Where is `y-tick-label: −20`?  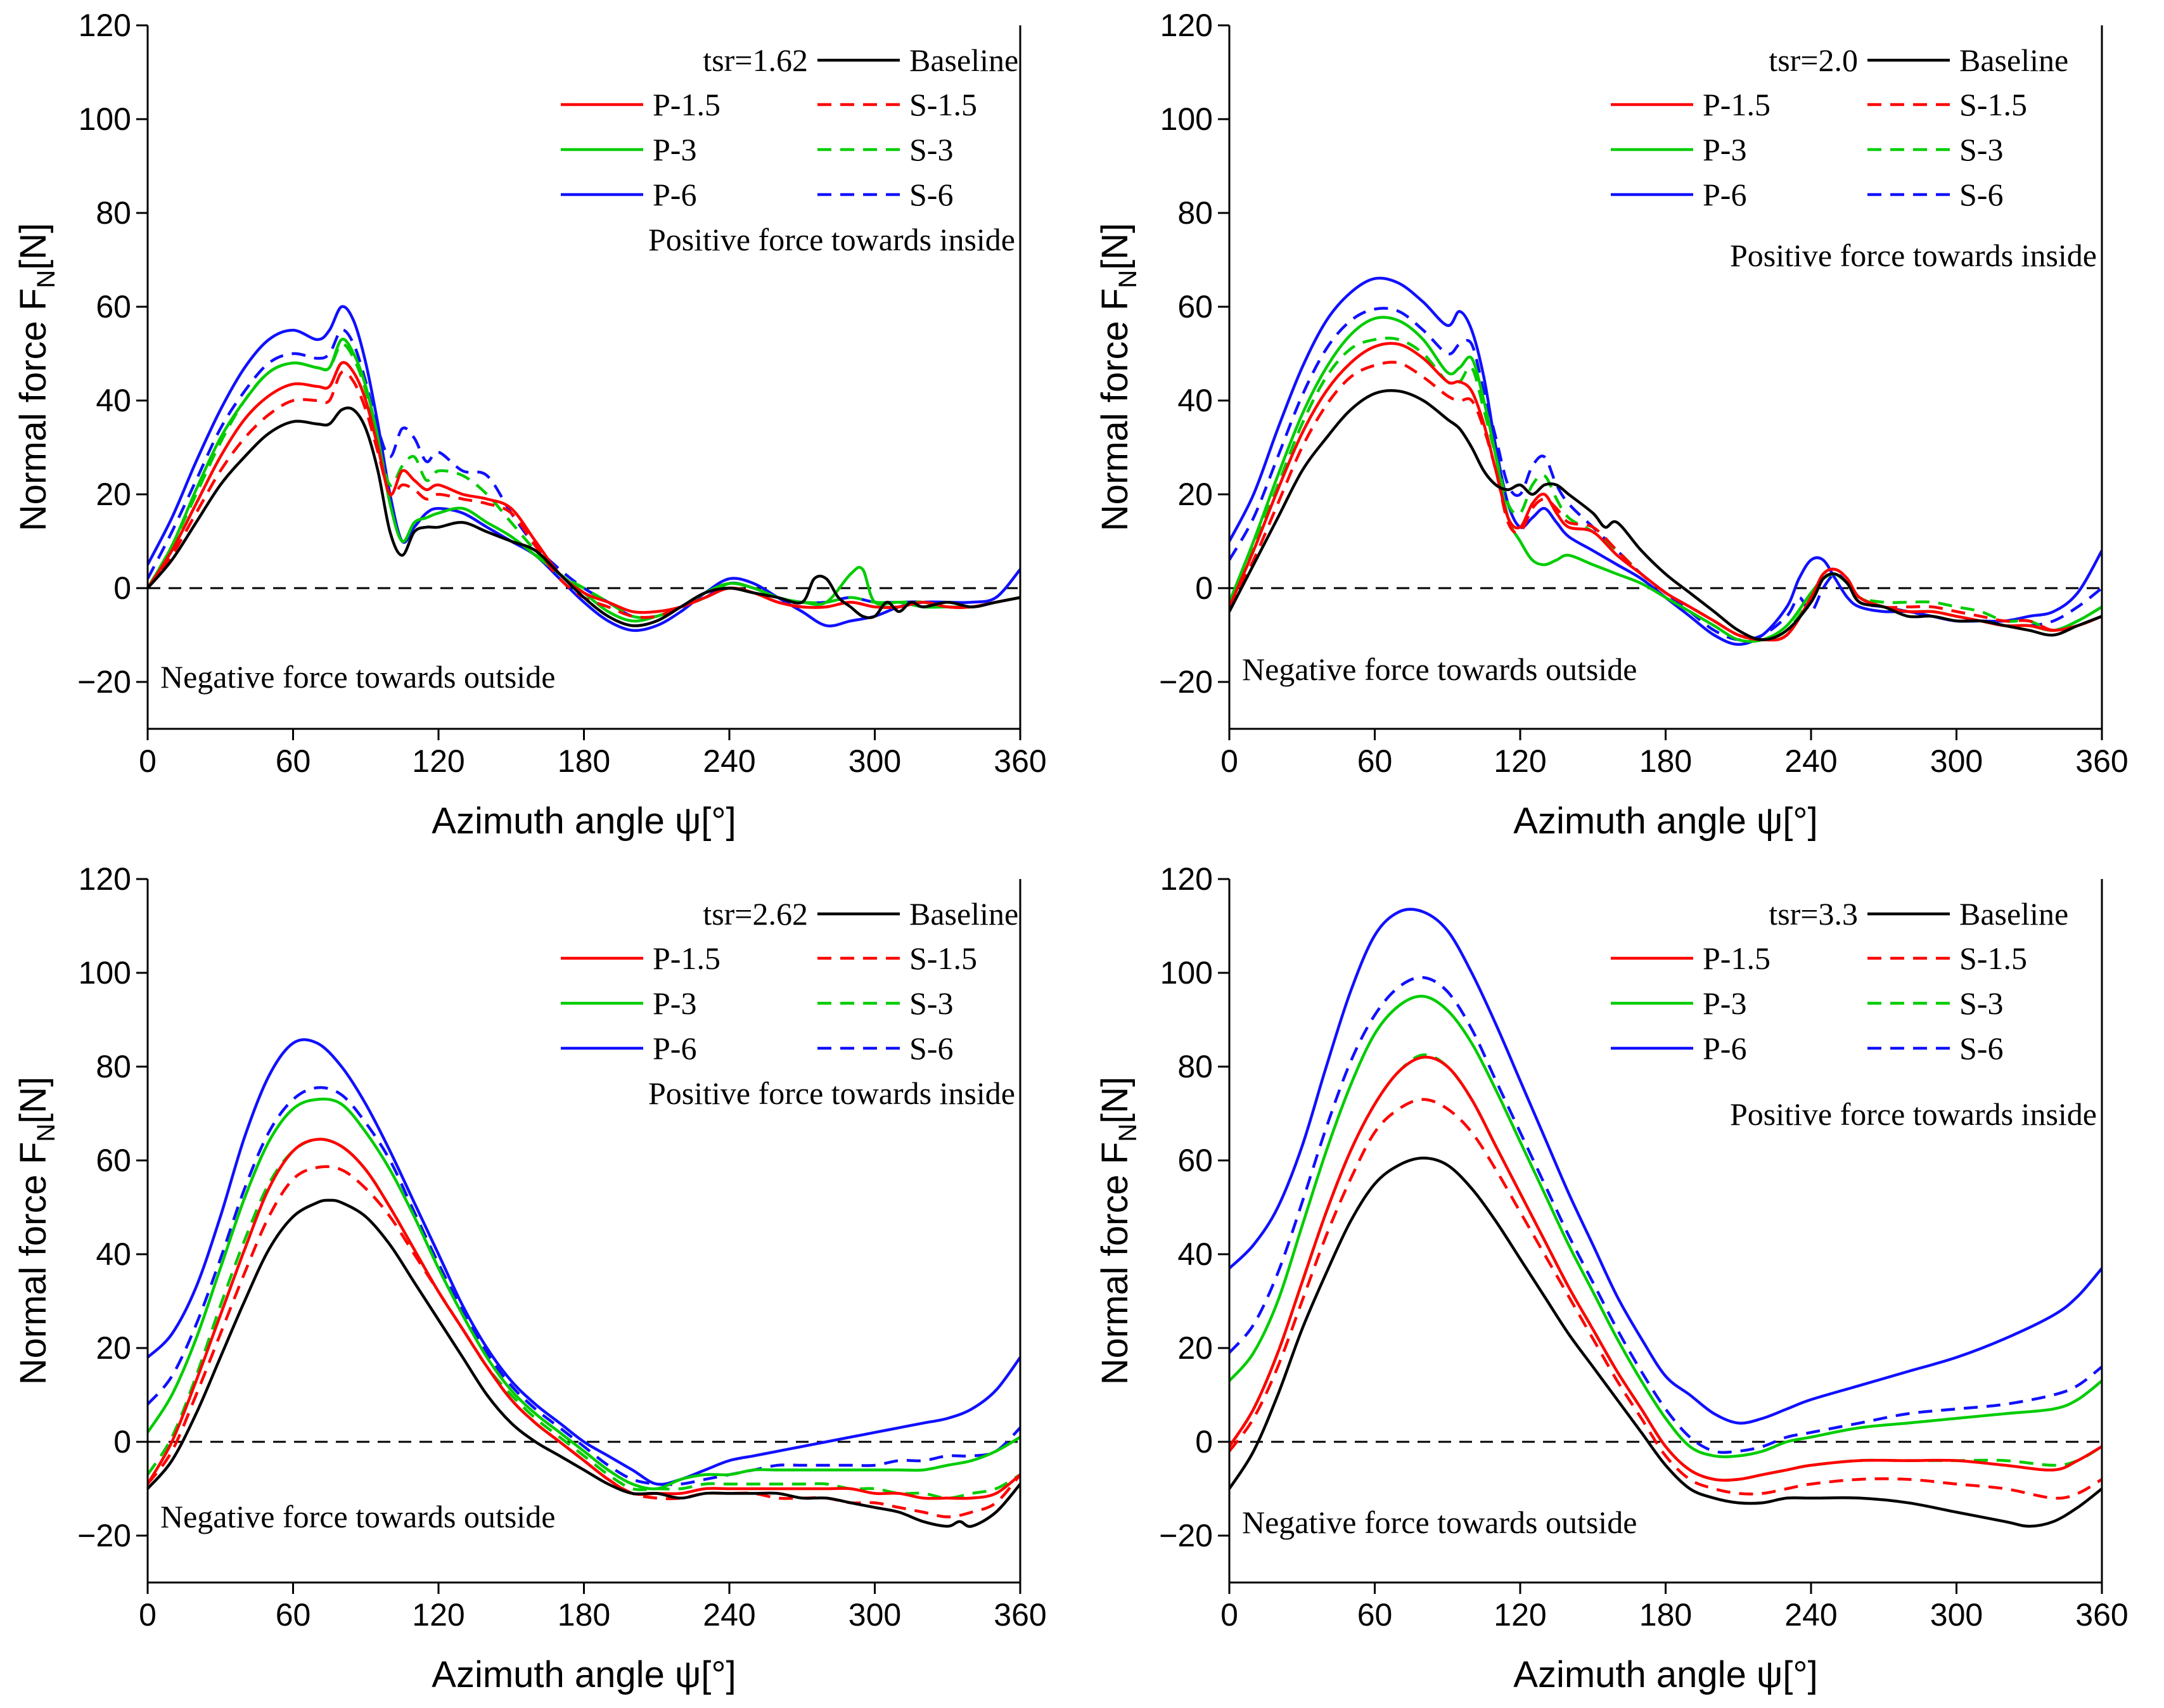 y-tick-label: −20 is located at coordinates (104, 682).